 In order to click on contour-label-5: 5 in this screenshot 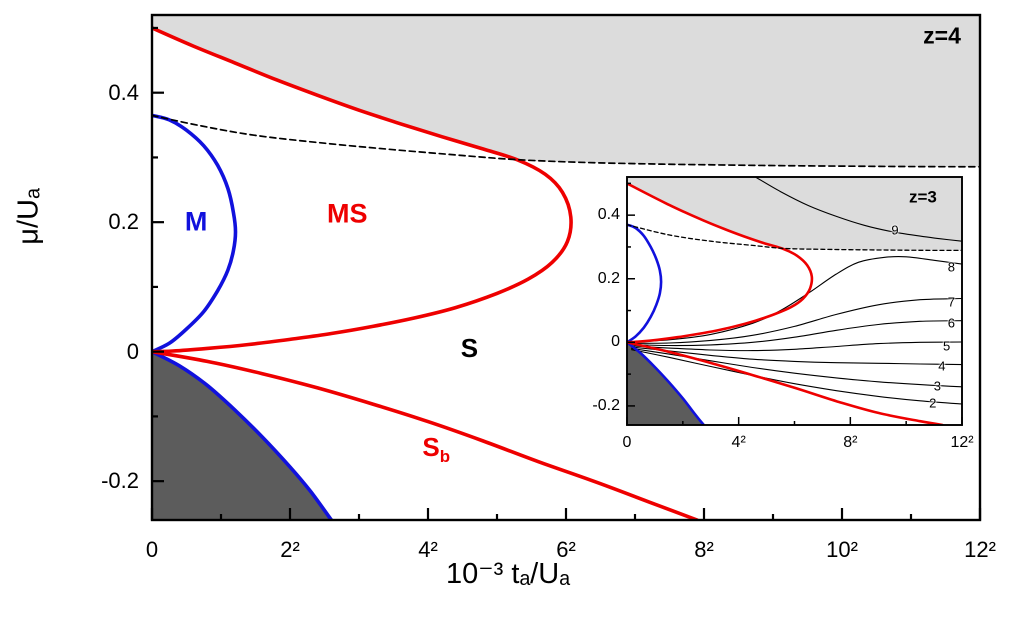, I will do `click(947, 346)`.